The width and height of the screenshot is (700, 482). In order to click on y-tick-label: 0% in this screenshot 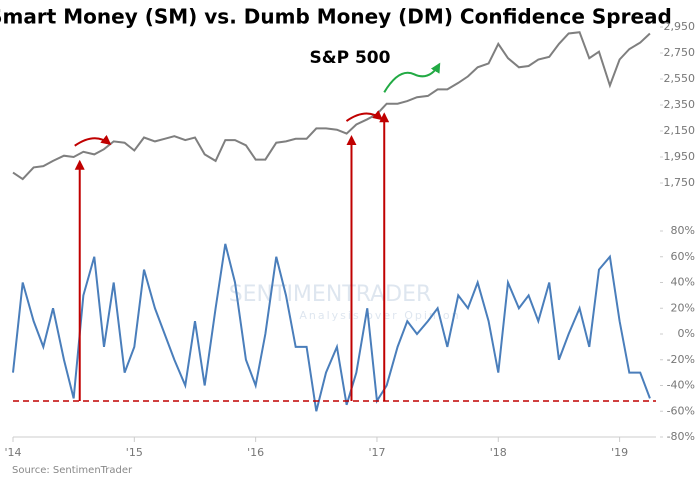, I will do `click(686, 333)`.